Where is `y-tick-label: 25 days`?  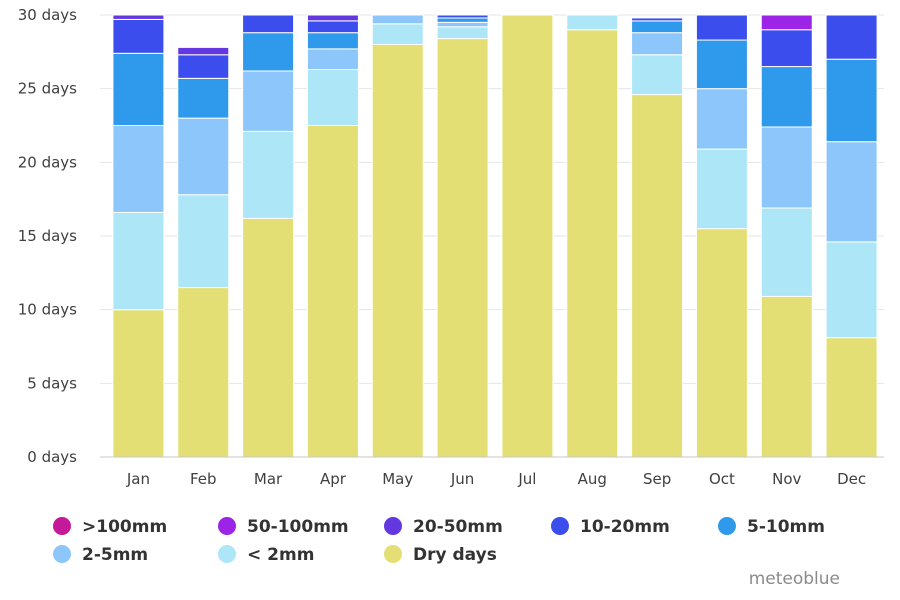 y-tick-label: 25 days is located at coordinates (47, 89).